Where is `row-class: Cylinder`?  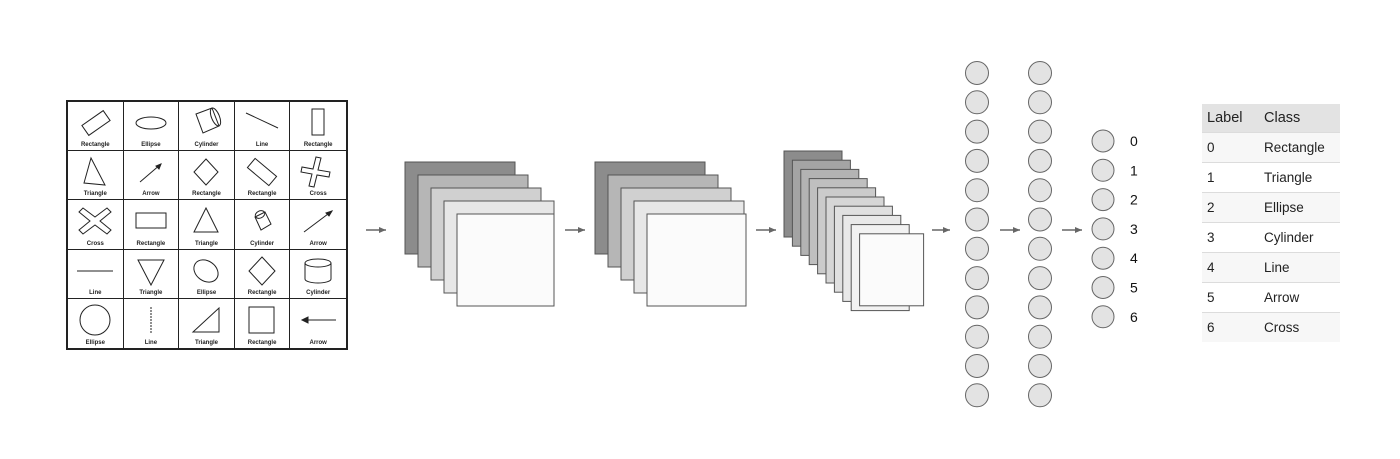 row-class: Cylinder is located at coordinates (1299, 237).